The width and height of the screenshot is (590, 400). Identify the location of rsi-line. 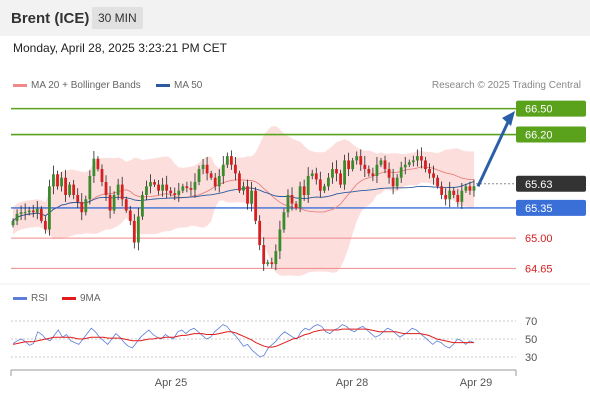
(243, 341).